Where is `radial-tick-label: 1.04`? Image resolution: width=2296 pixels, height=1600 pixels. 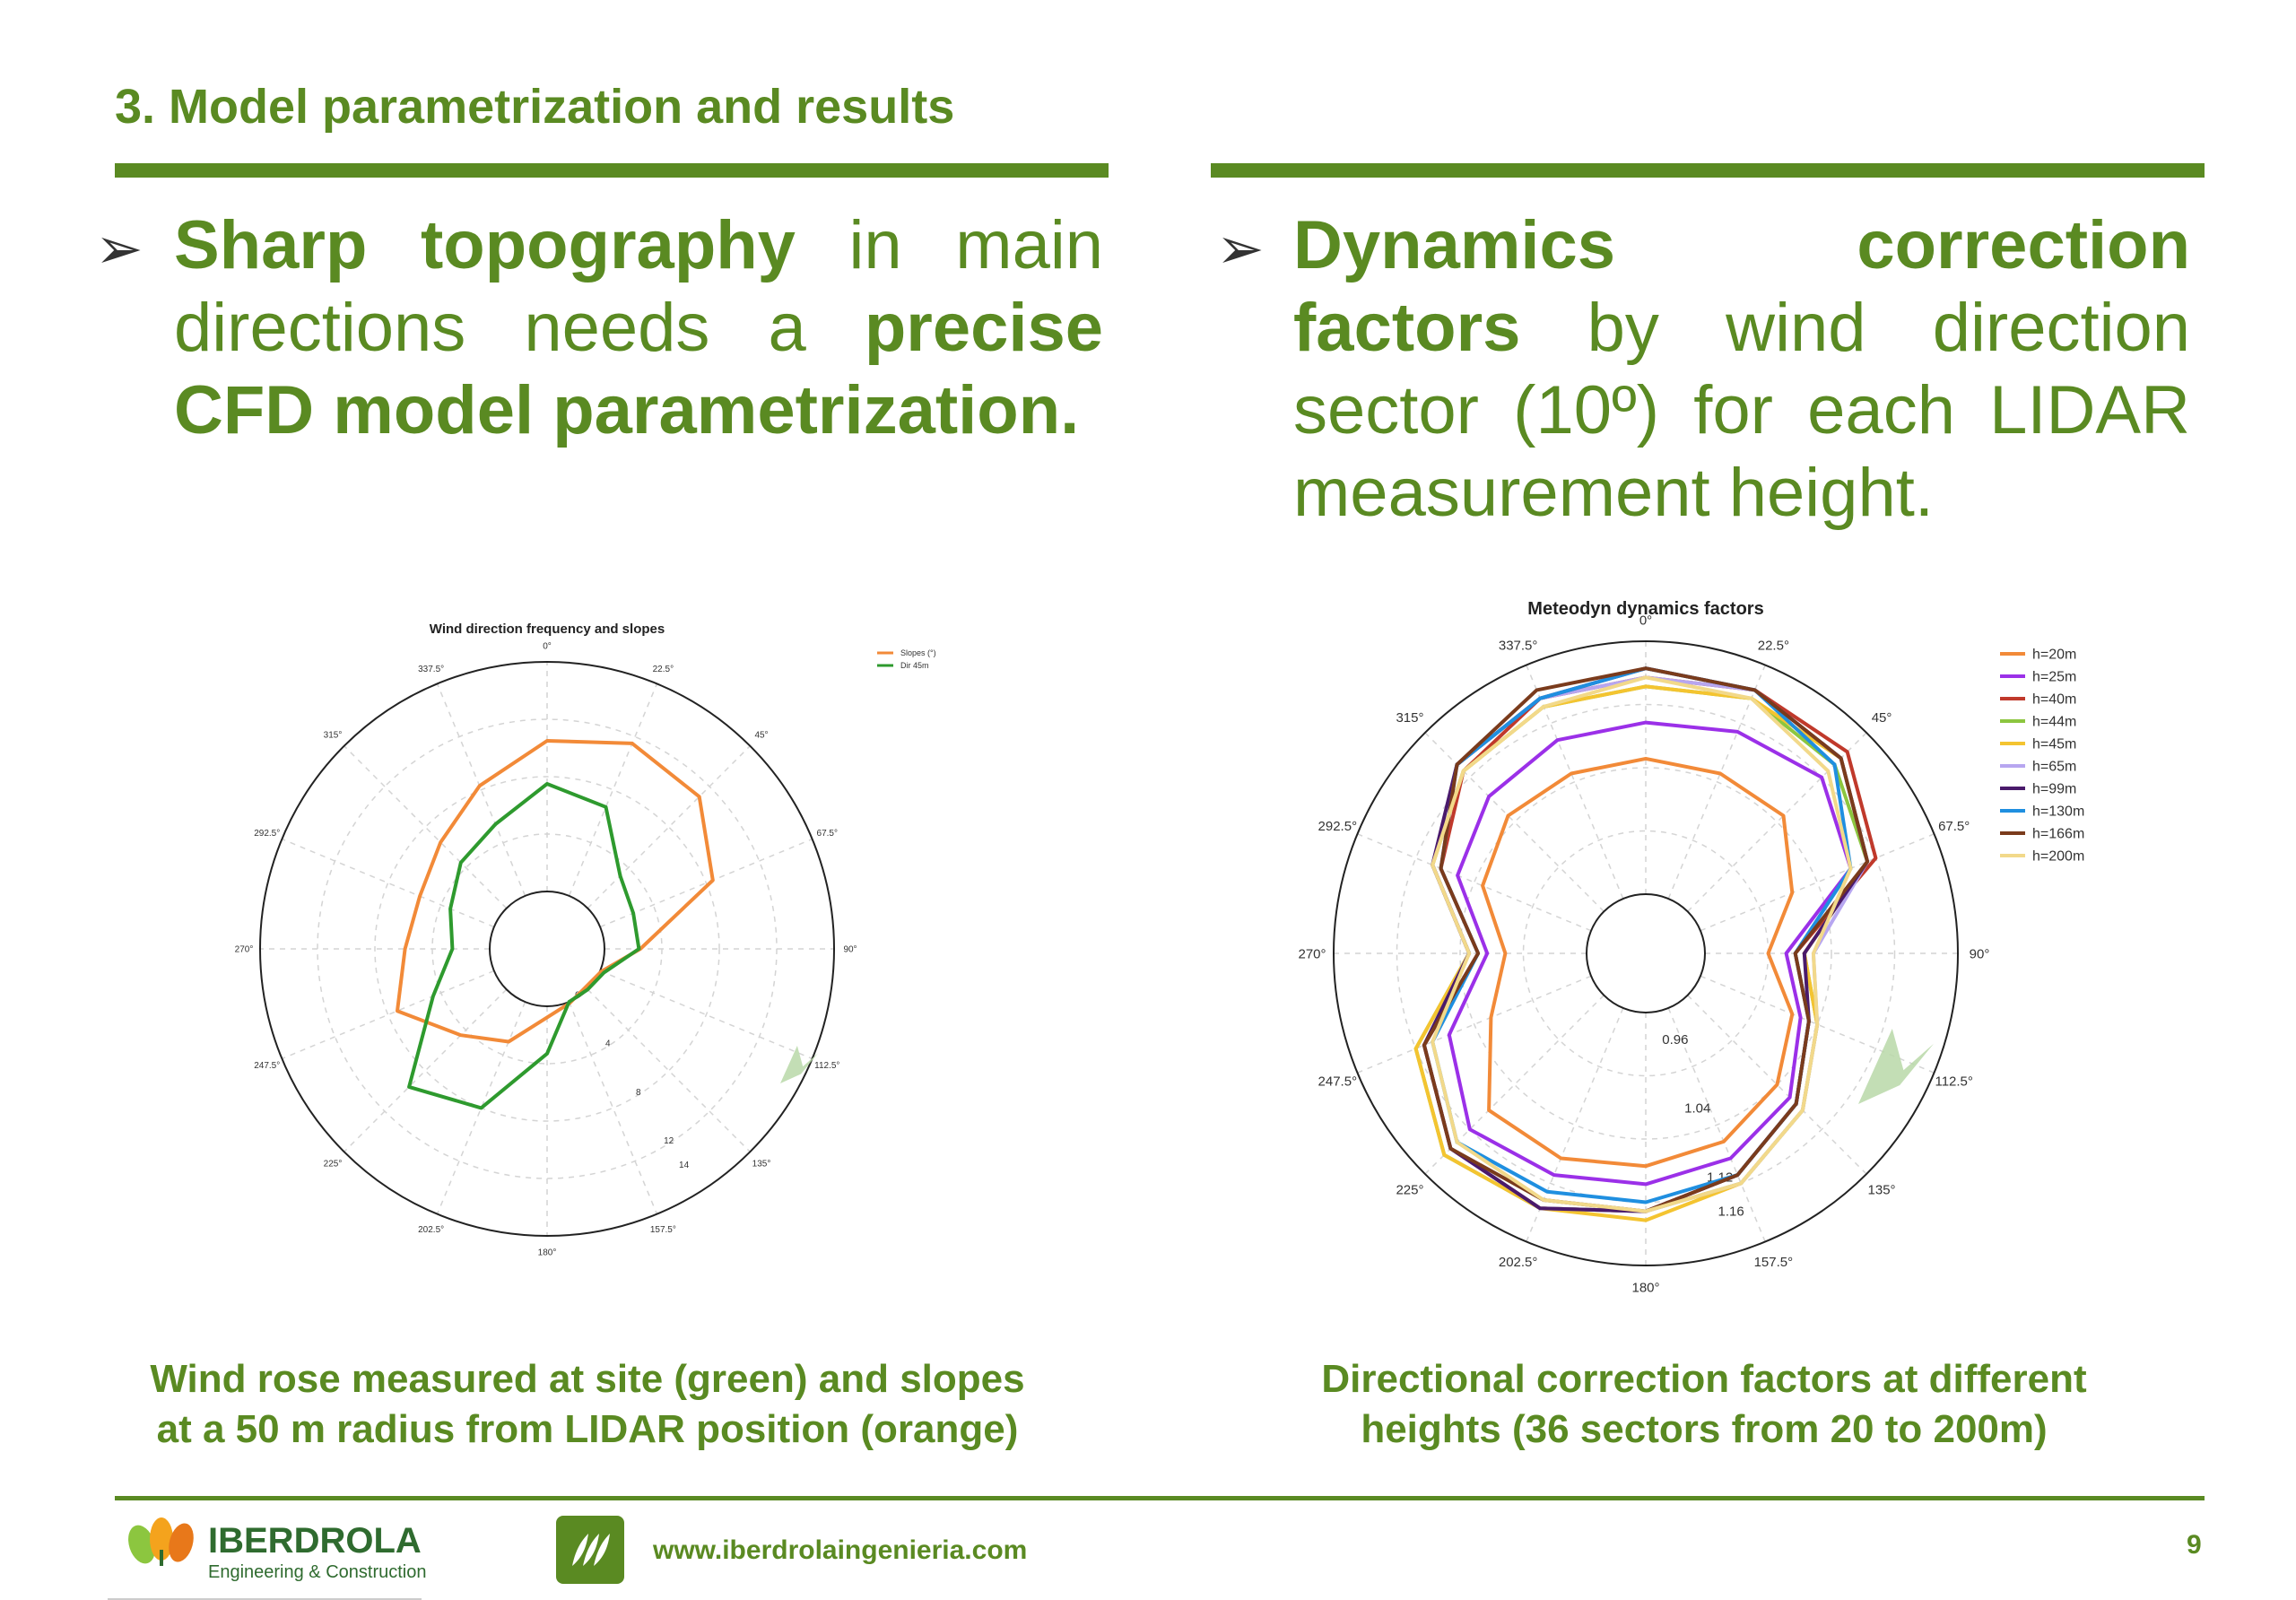 radial-tick-label: 1.04 is located at coordinates (1697, 1109).